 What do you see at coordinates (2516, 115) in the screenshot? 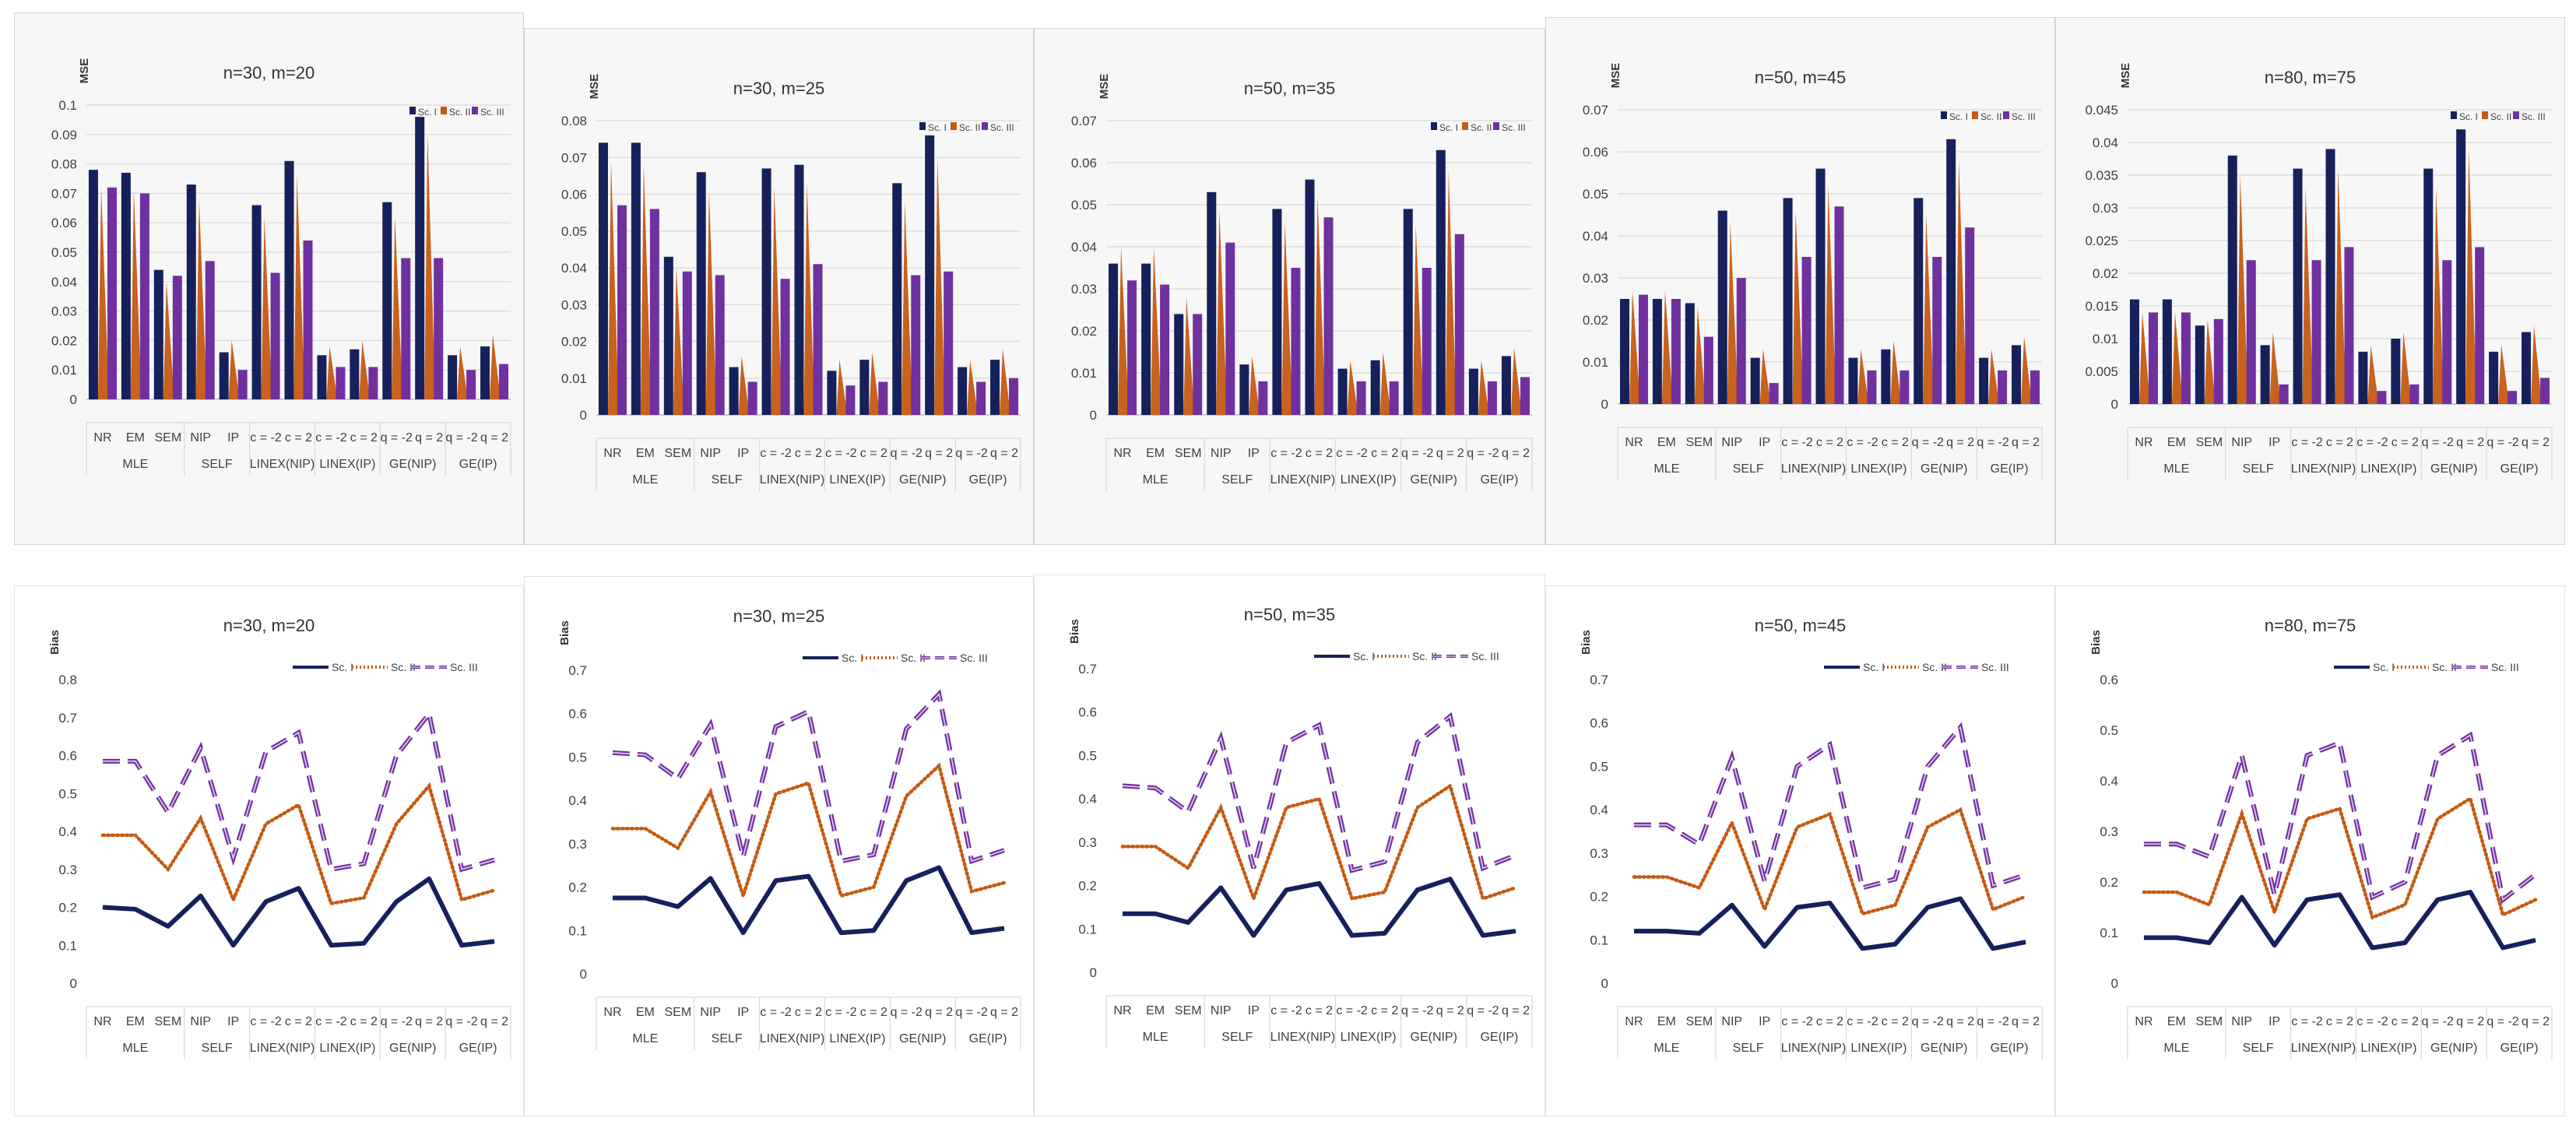
I see `mse-5-legend-swatch` at bounding box center [2516, 115].